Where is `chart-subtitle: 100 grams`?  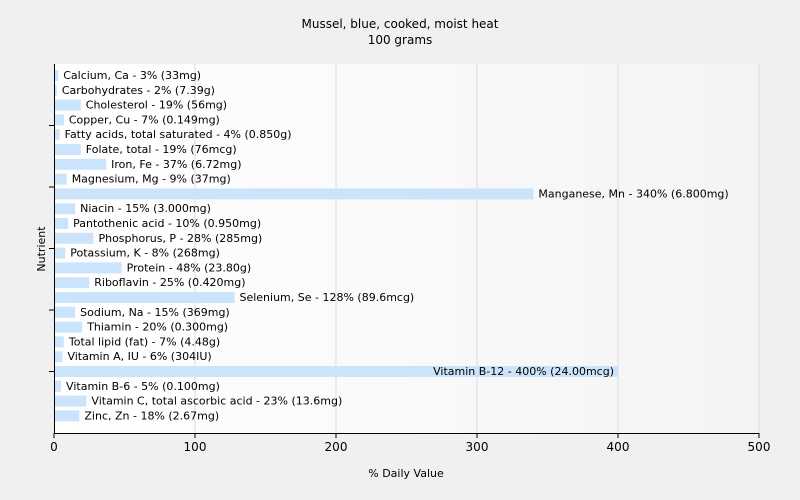
chart-subtitle: 100 grams is located at coordinates (400, 40).